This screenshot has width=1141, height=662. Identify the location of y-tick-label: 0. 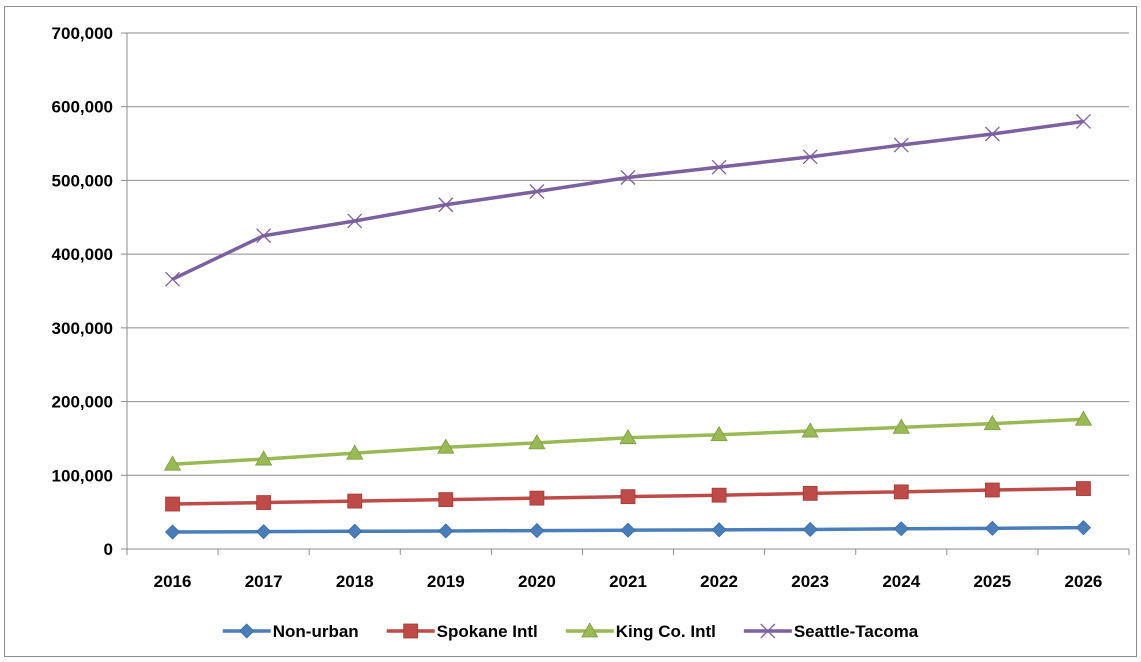
(108, 549).